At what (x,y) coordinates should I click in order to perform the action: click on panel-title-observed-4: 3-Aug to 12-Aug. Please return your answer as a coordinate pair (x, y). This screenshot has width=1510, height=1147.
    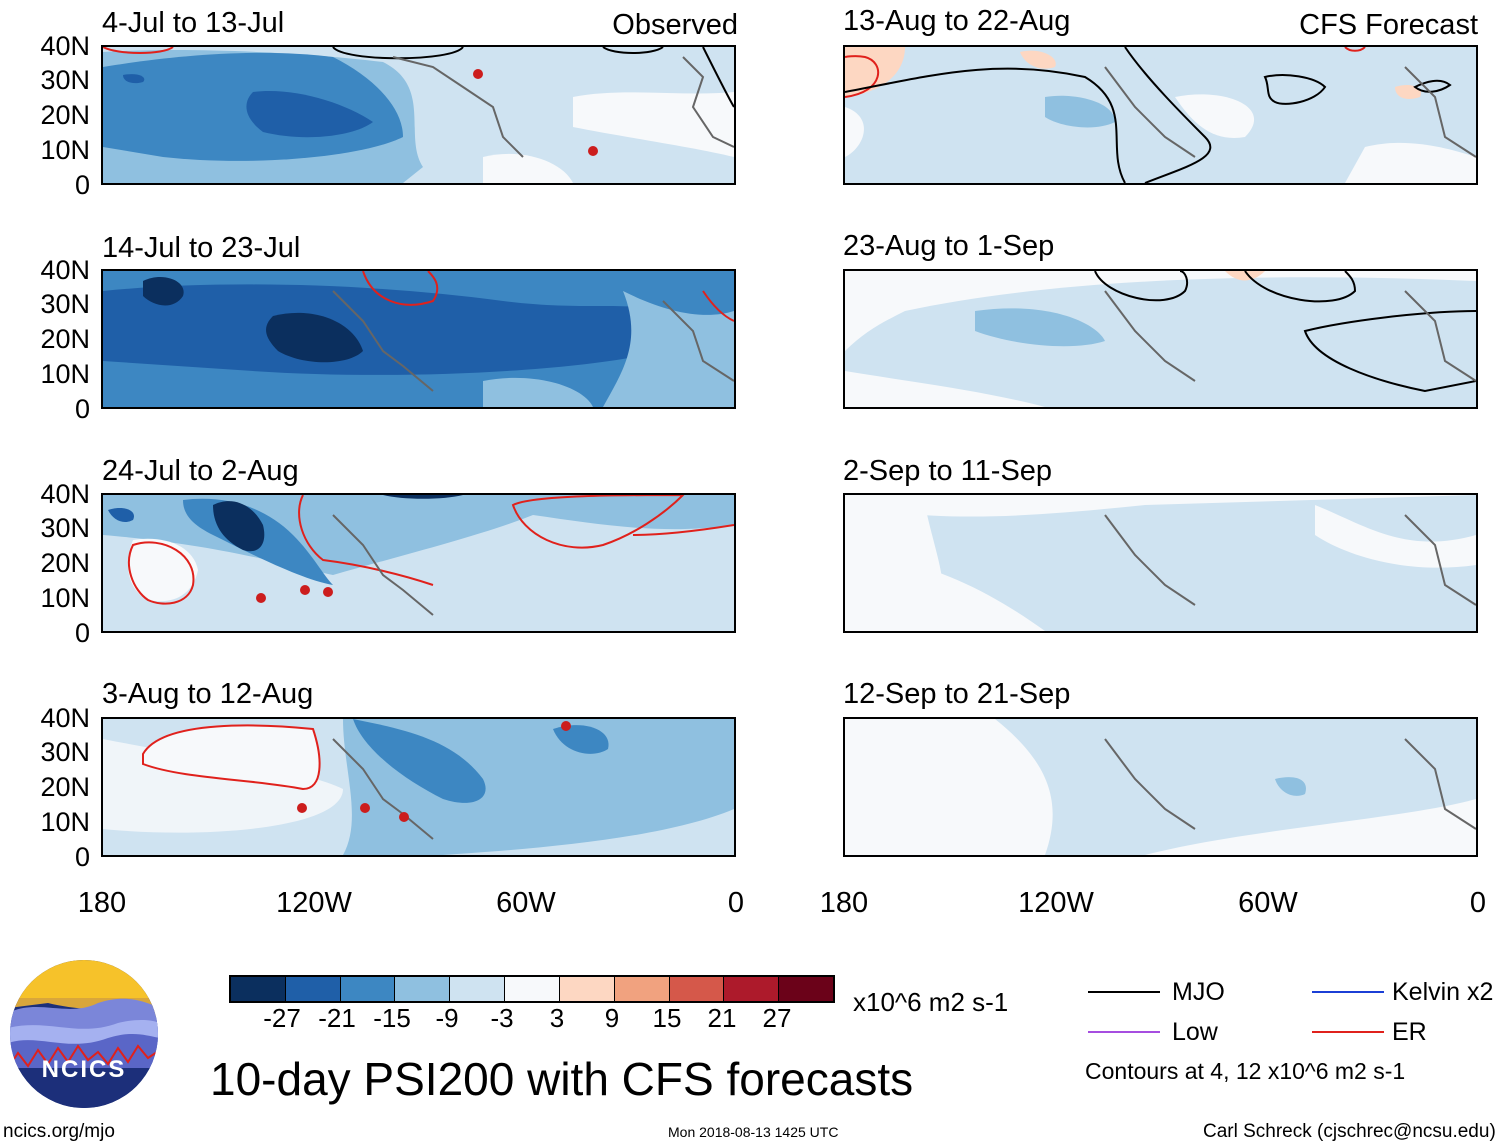
    Looking at the image, I should click on (208, 694).